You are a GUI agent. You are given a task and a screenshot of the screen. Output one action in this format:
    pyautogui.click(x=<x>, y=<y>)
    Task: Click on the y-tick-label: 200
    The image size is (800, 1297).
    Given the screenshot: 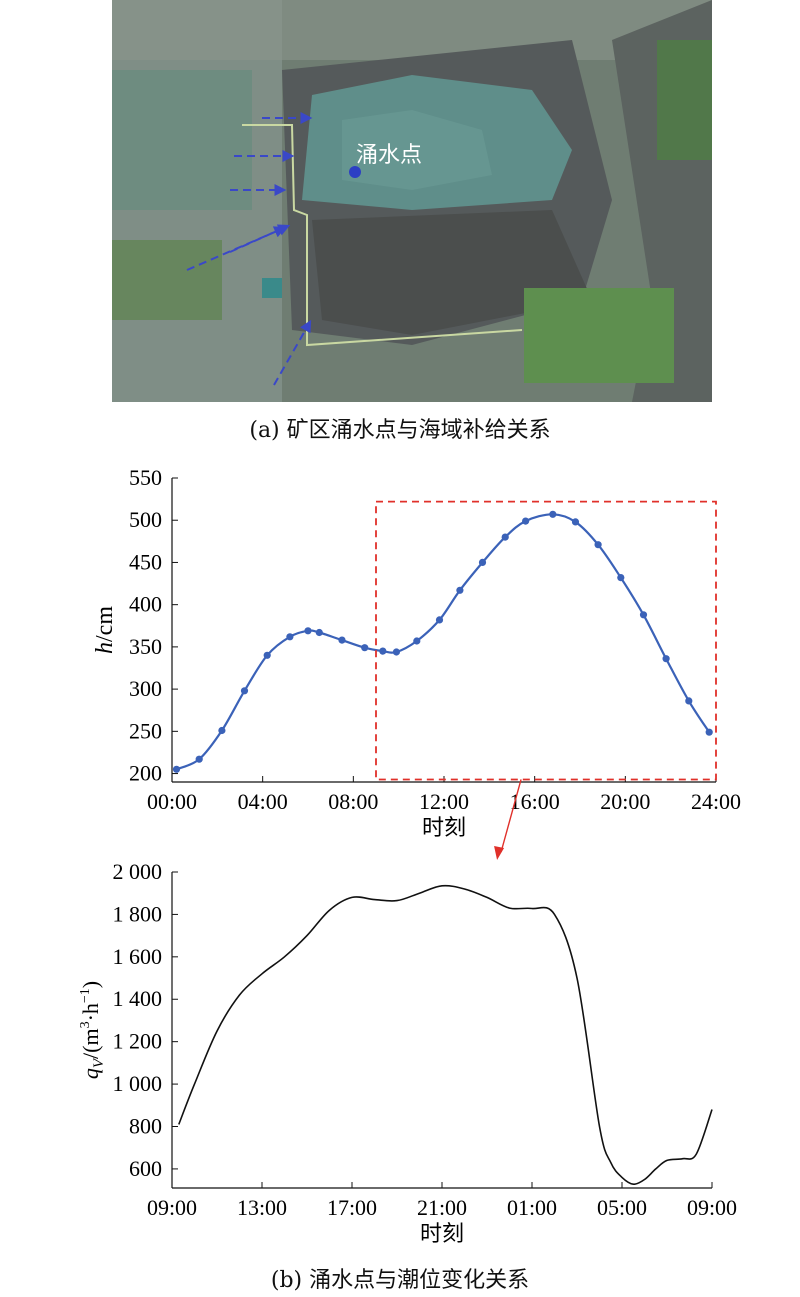 What is the action you would take?
    pyautogui.click(x=145, y=773)
    